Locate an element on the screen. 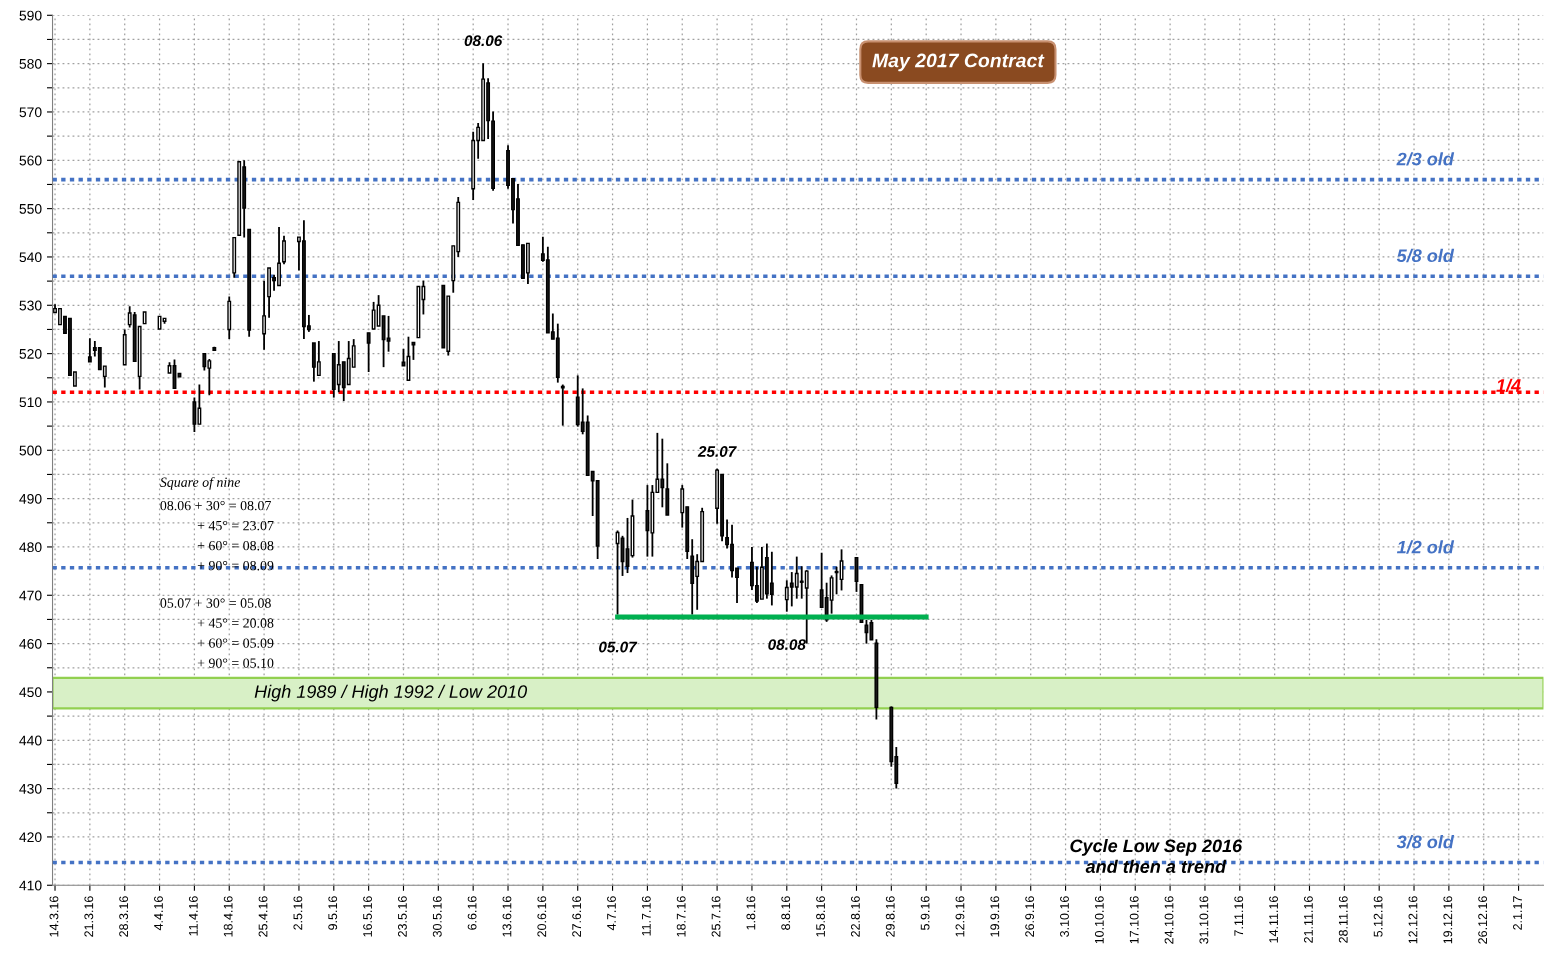  y-tick-label: 500 is located at coordinates (30, 450).